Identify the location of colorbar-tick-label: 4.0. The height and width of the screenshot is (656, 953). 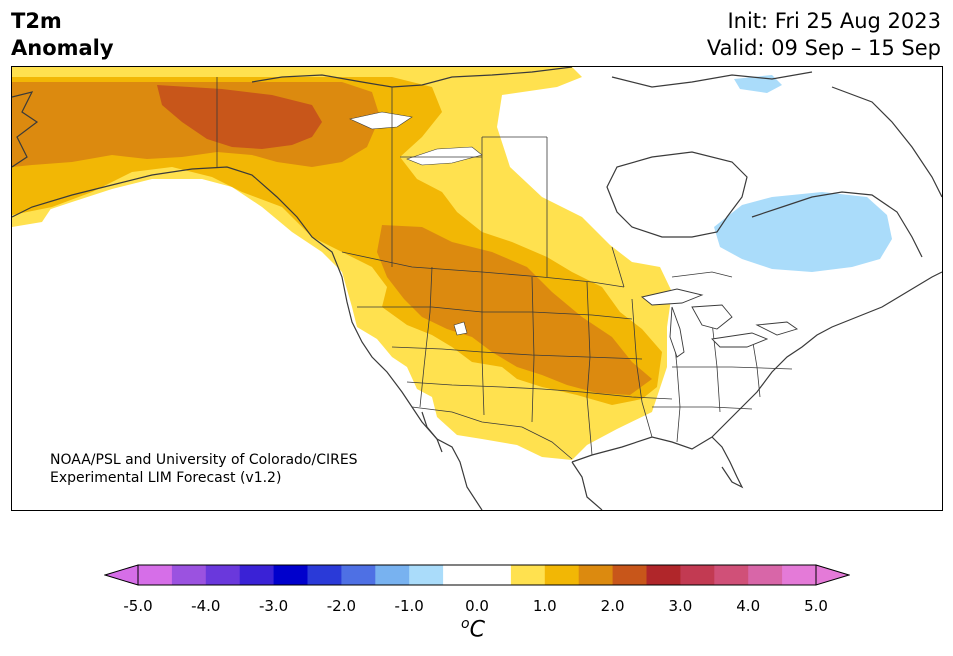
(748, 606).